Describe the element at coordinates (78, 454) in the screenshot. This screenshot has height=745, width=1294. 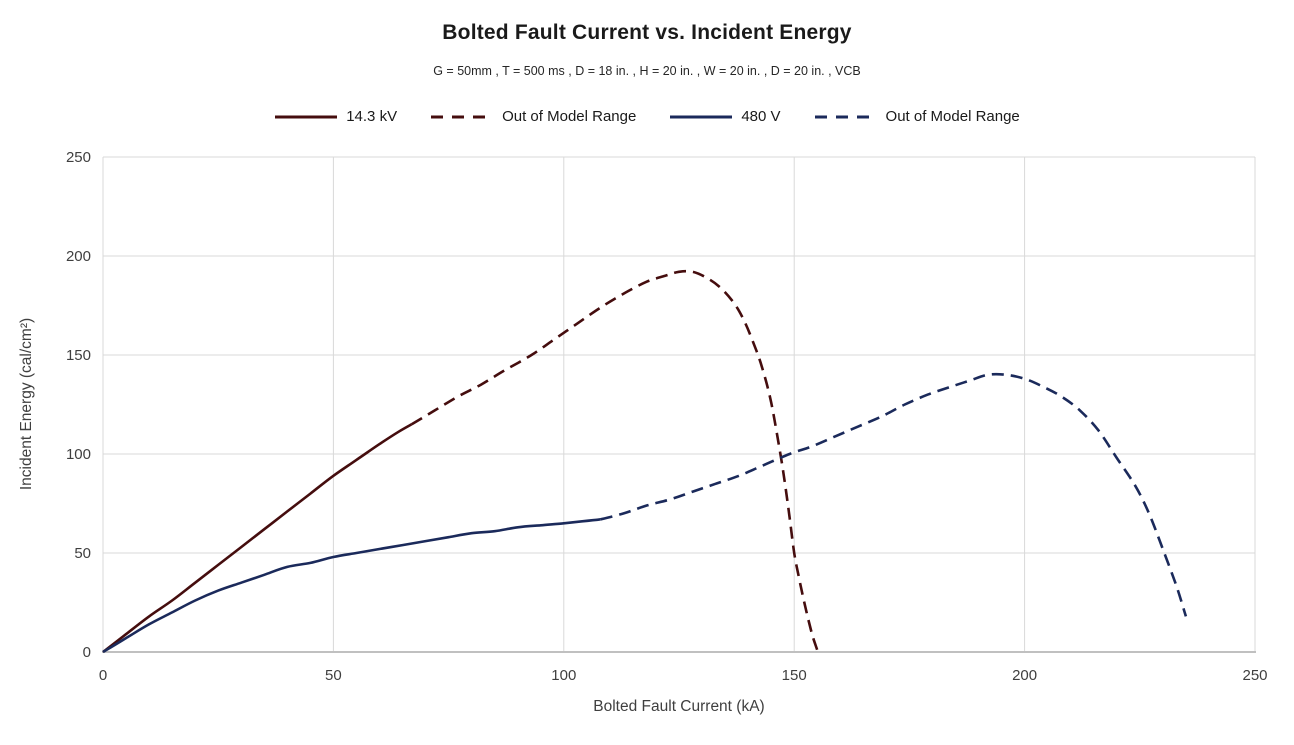
I see `y-tick-label-100: 100` at that location.